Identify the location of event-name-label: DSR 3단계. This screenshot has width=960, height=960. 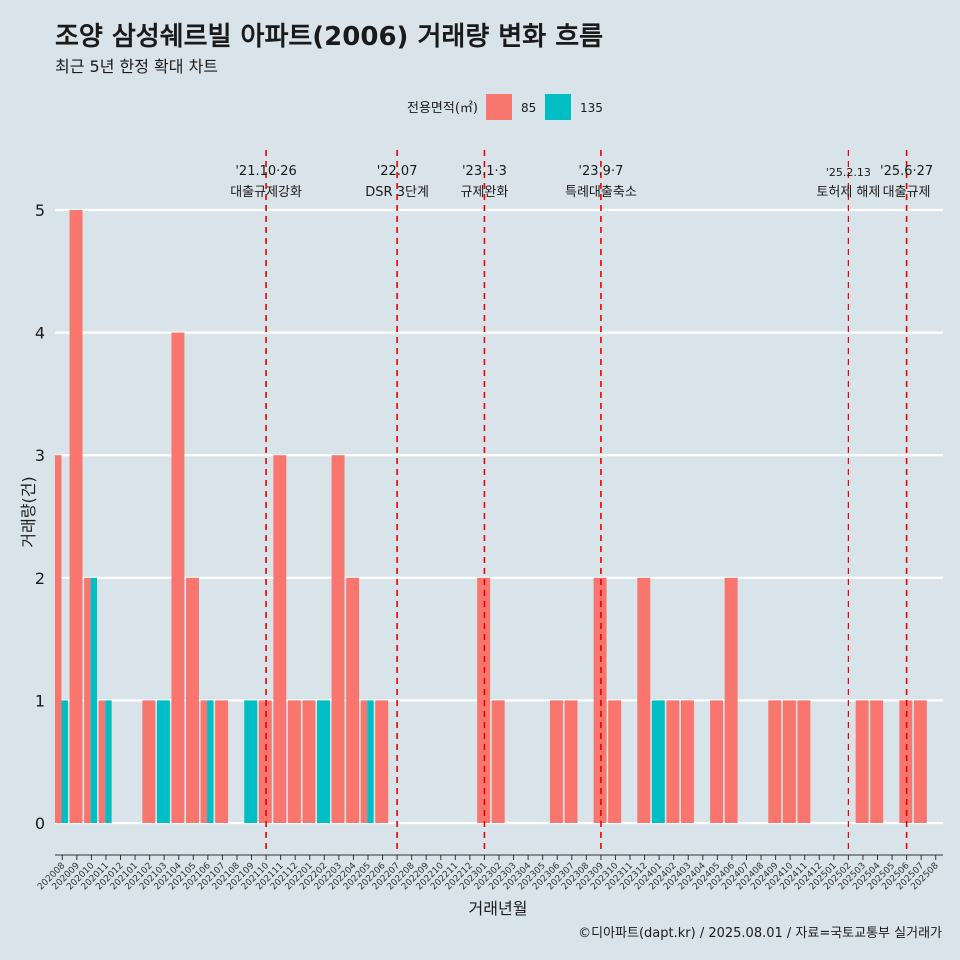
(397, 192).